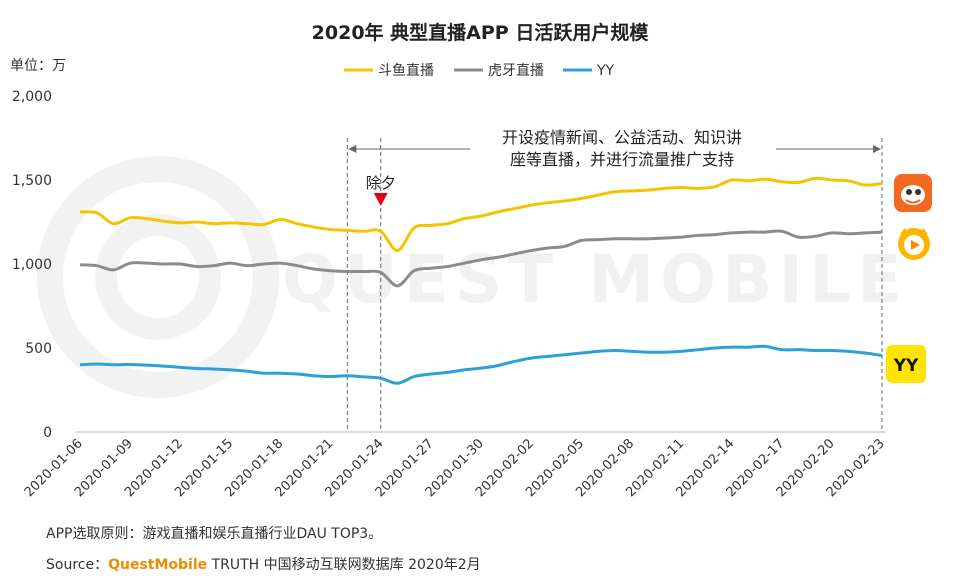 Image resolution: width=960 pixels, height=584 pixels. Describe the element at coordinates (622, 159) in the screenshot. I see `range-annotation-line2: 座等直播，并进行流量推广支持` at that location.